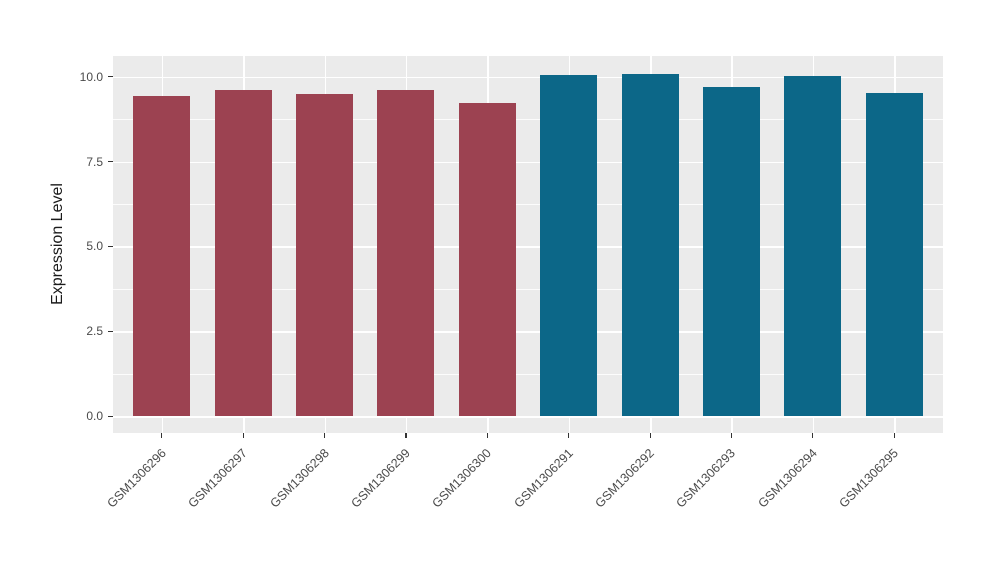  Describe the element at coordinates (894, 254) in the screenshot. I see `bar-GSM1306295` at that location.